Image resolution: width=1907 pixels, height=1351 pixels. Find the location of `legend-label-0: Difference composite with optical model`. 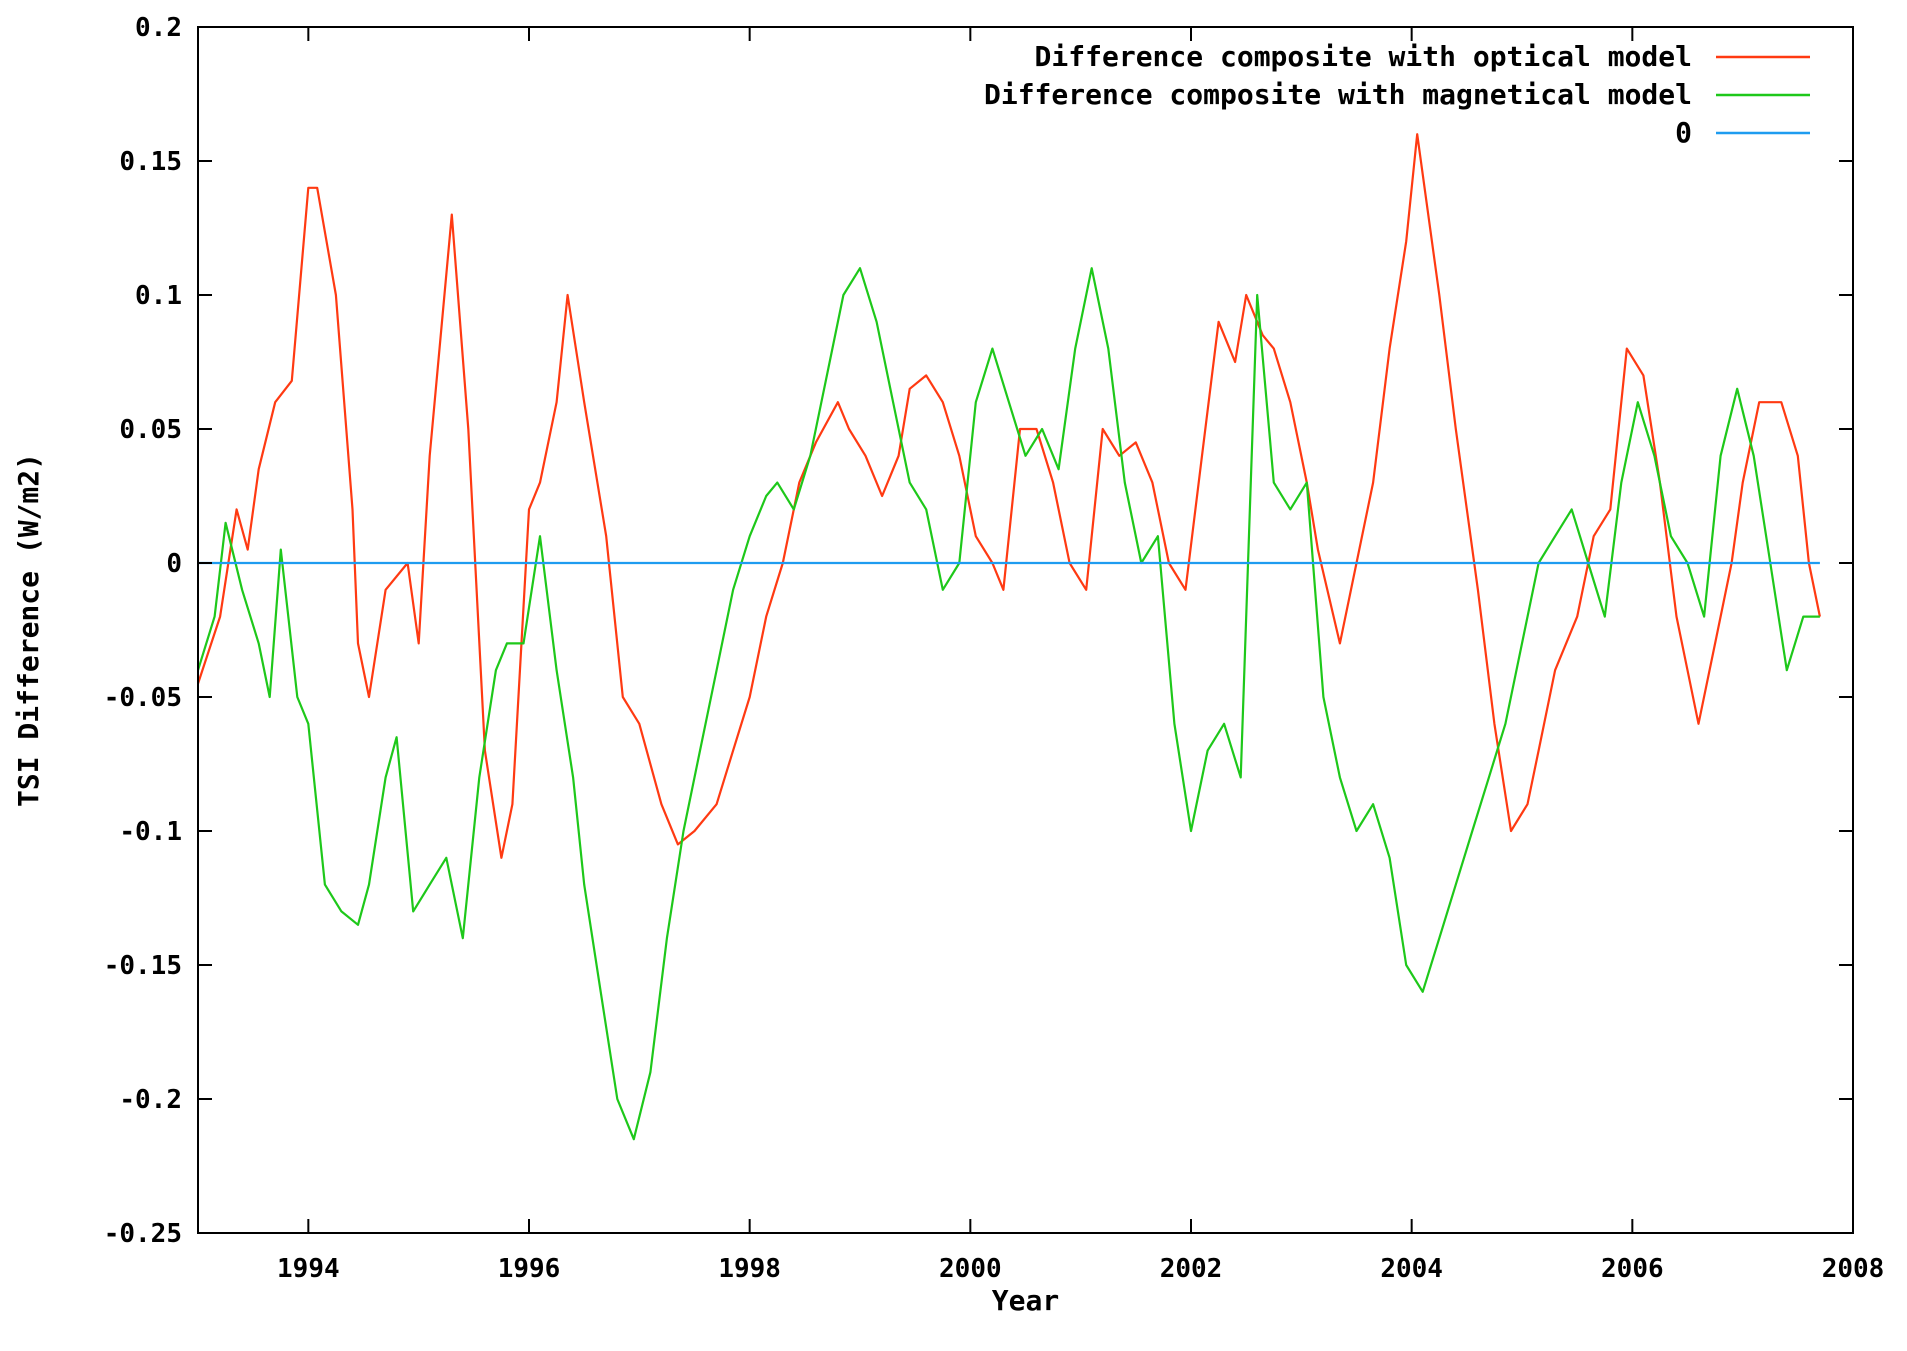

legend-label-0: Difference composite with optical model is located at coordinates (1363, 56).